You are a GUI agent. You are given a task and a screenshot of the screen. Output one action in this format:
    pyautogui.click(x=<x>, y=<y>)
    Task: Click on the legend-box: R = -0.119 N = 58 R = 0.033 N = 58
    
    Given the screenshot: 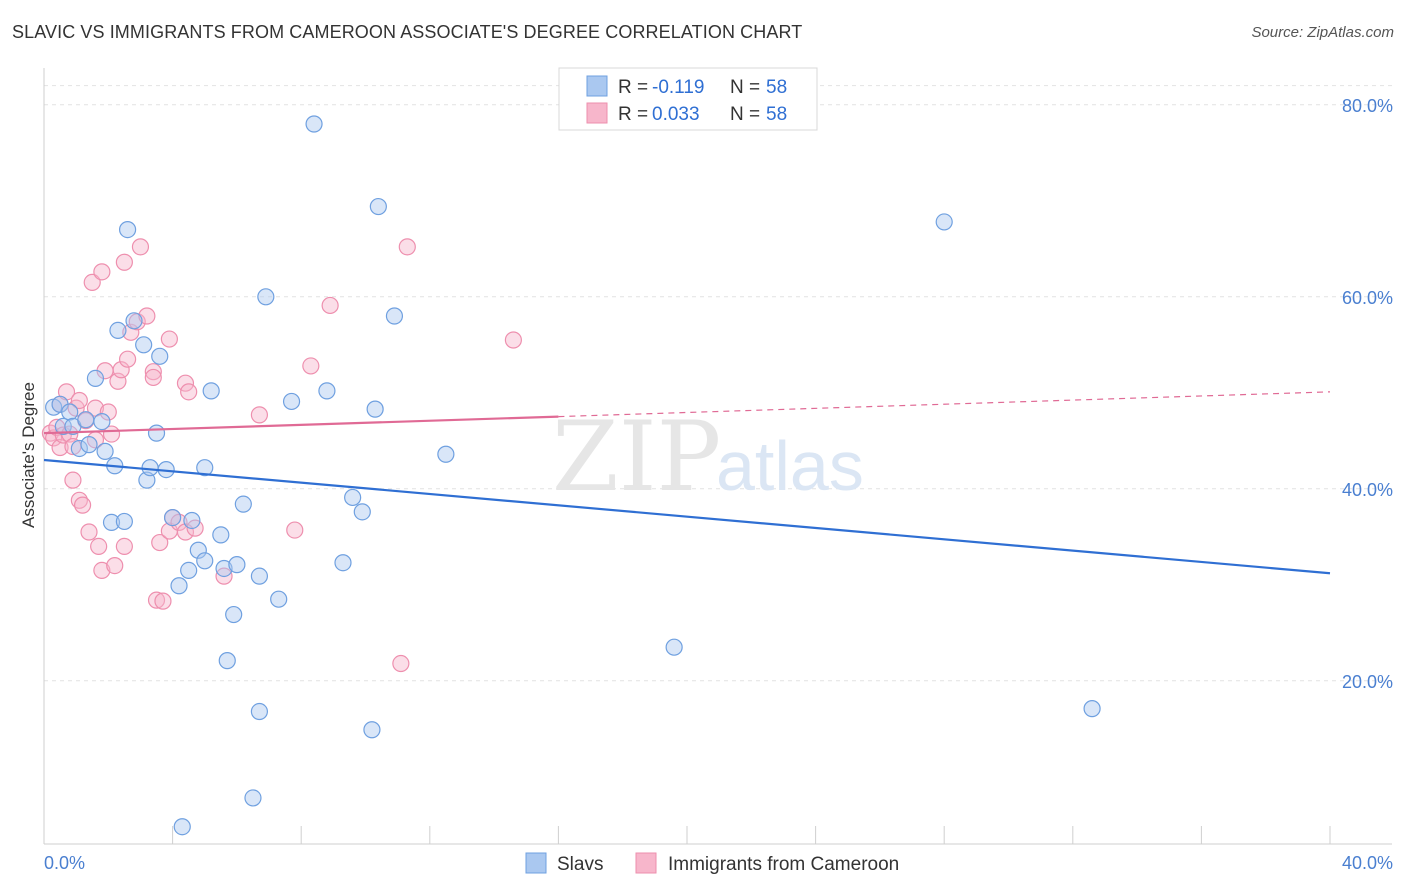 What is the action you would take?
    pyautogui.click(x=688, y=99)
    